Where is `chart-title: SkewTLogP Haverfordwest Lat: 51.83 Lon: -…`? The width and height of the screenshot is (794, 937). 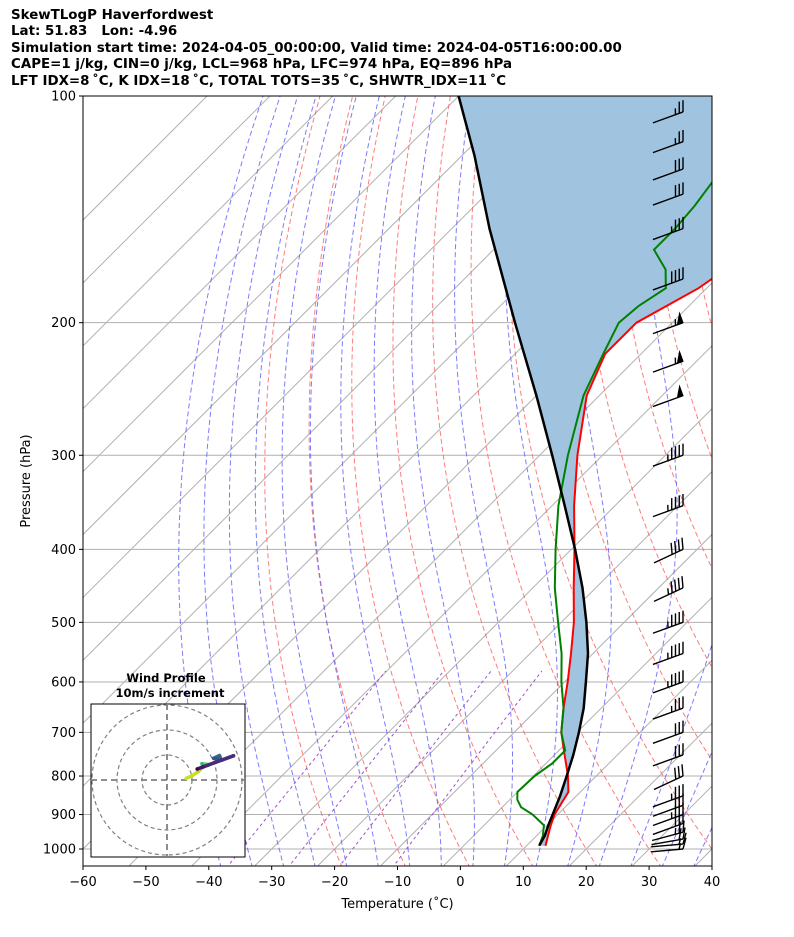 chart-title: SkewTLogP Haverfordwest Lat: 51.83 Lon: -… is located at coordinates (316, 49).